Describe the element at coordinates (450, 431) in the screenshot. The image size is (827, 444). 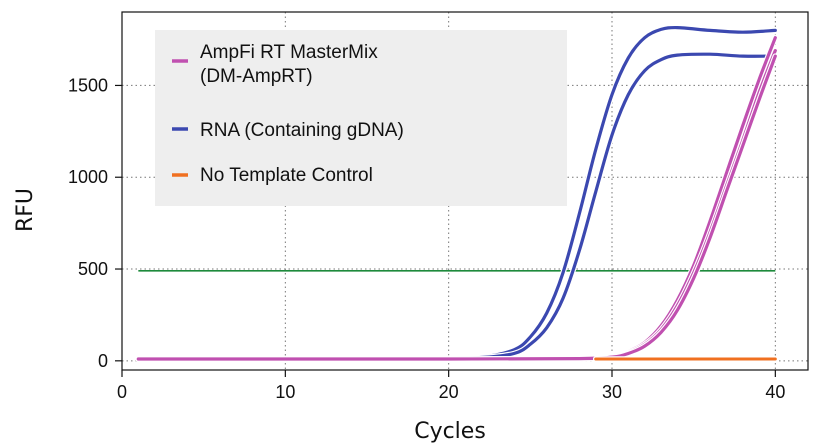
I see `x-axis-title: Cycles` at that location.